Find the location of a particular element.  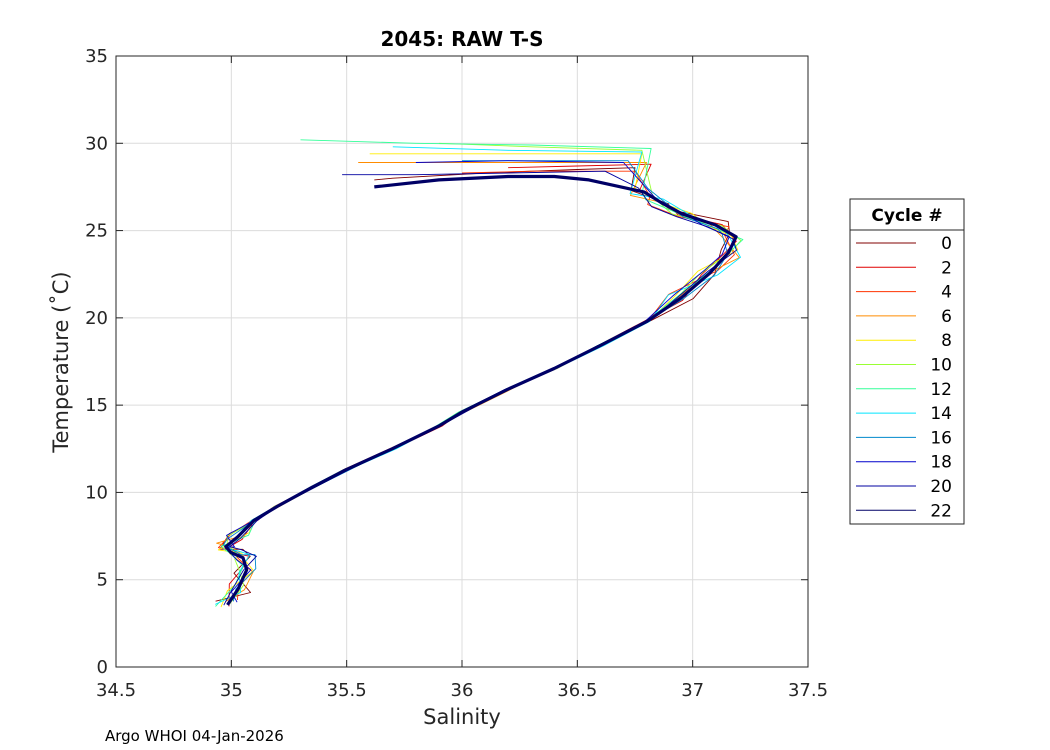

x-tick-label: 35.5 is located at coordinates (347, 690).